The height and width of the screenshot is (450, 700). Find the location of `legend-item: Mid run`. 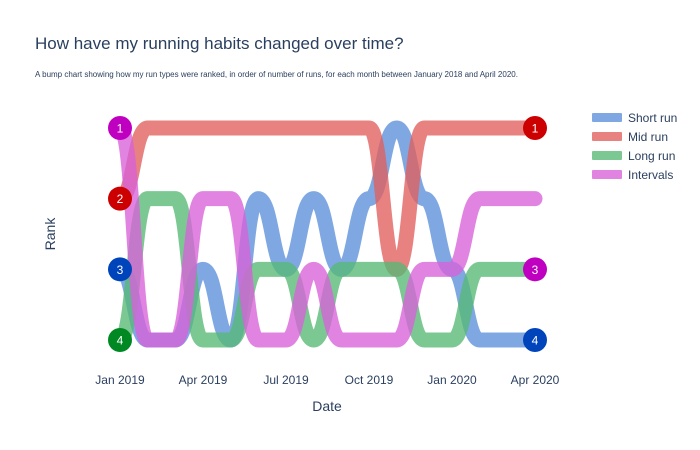

legend-item: Mid run is located at coordinates (634, 136).